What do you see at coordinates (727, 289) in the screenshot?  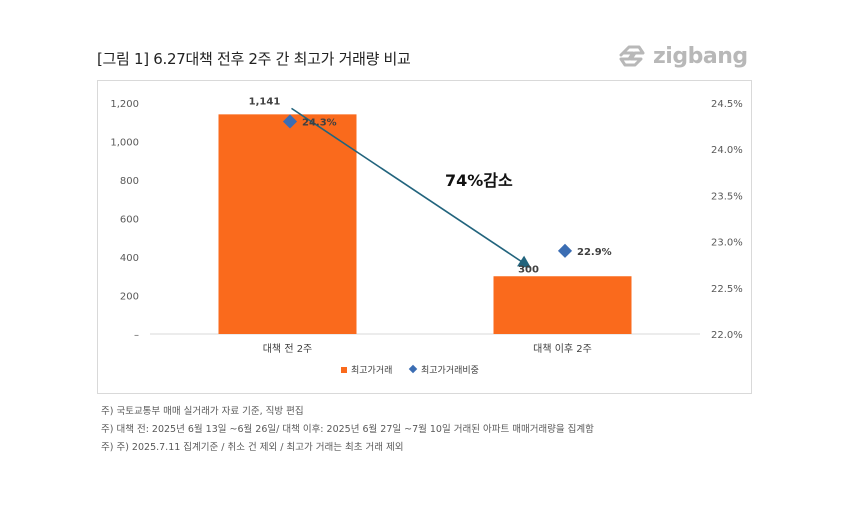 I see `y-right-tick-label: 22.5%` at bounding box center [727, 289].